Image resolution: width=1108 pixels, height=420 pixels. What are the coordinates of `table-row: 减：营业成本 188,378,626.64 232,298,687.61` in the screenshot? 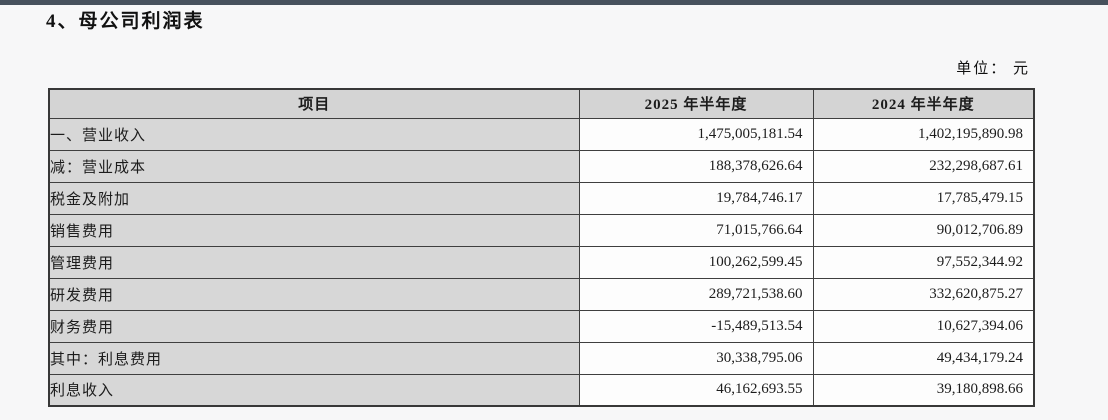 It's located at (541, 166).